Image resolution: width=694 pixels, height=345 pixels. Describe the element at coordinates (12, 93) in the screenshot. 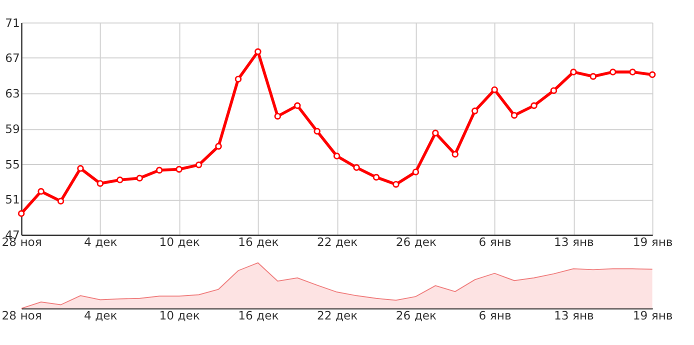

I see `y-tick-label: 63` at that location.